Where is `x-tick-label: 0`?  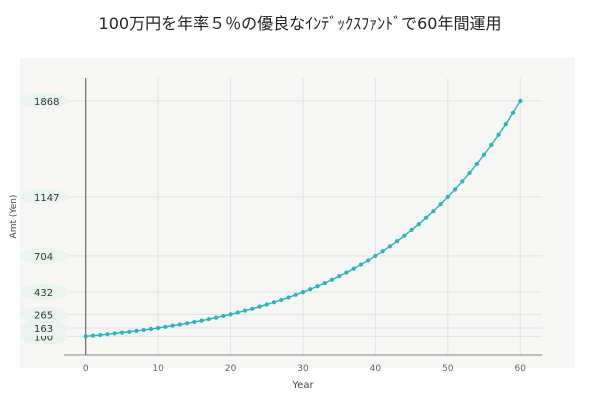
x-tick-label: 0 is located at coordinates (86, 369).